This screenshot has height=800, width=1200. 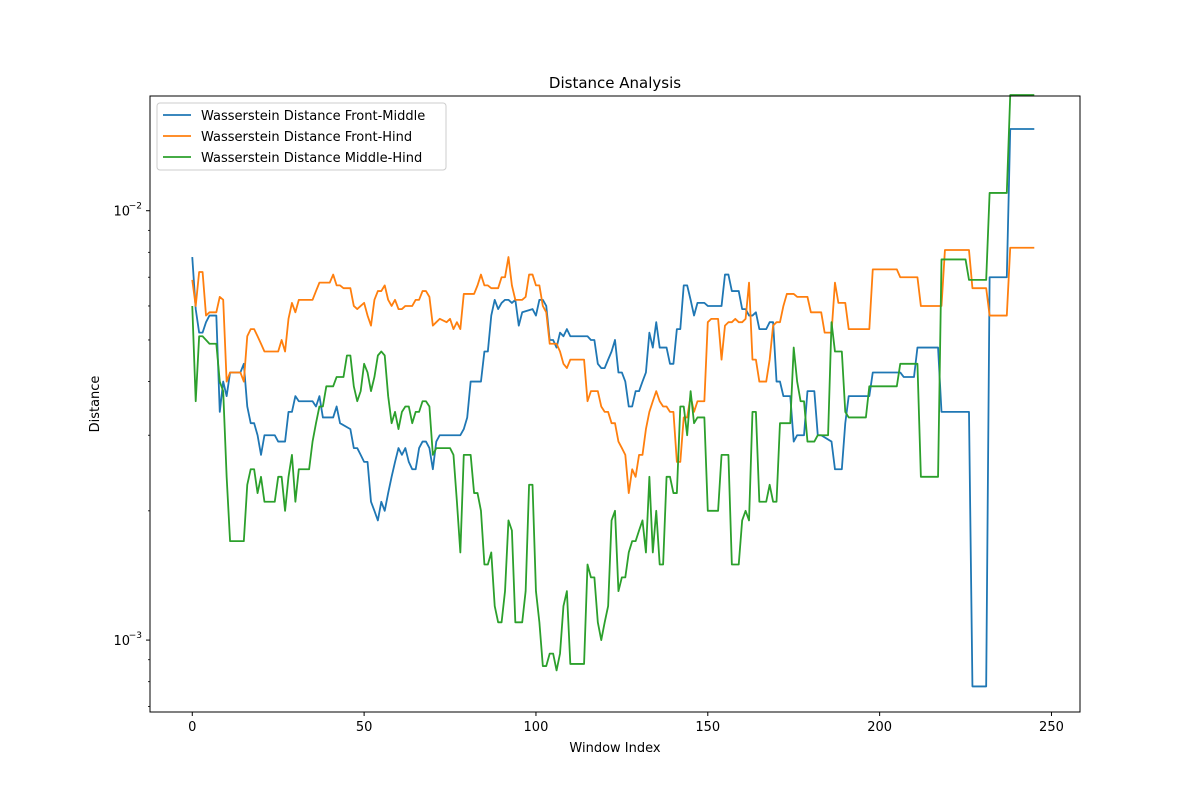 I want to click on legend-label-2: Wasserstein Distance Front-Hind, so click(x=306, y=137).